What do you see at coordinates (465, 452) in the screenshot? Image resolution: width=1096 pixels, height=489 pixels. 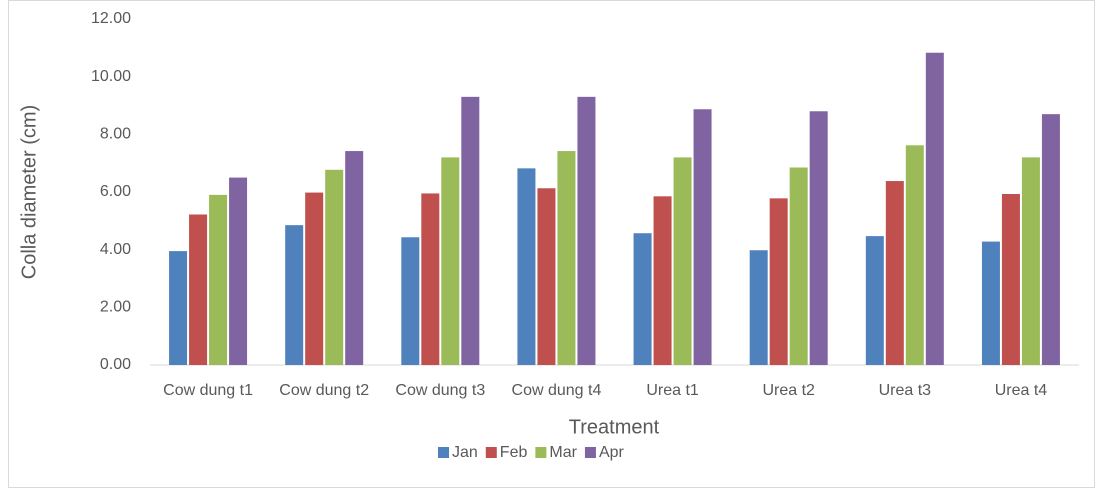 I see `legend-label: Jan` at bounding box center [465, 452].